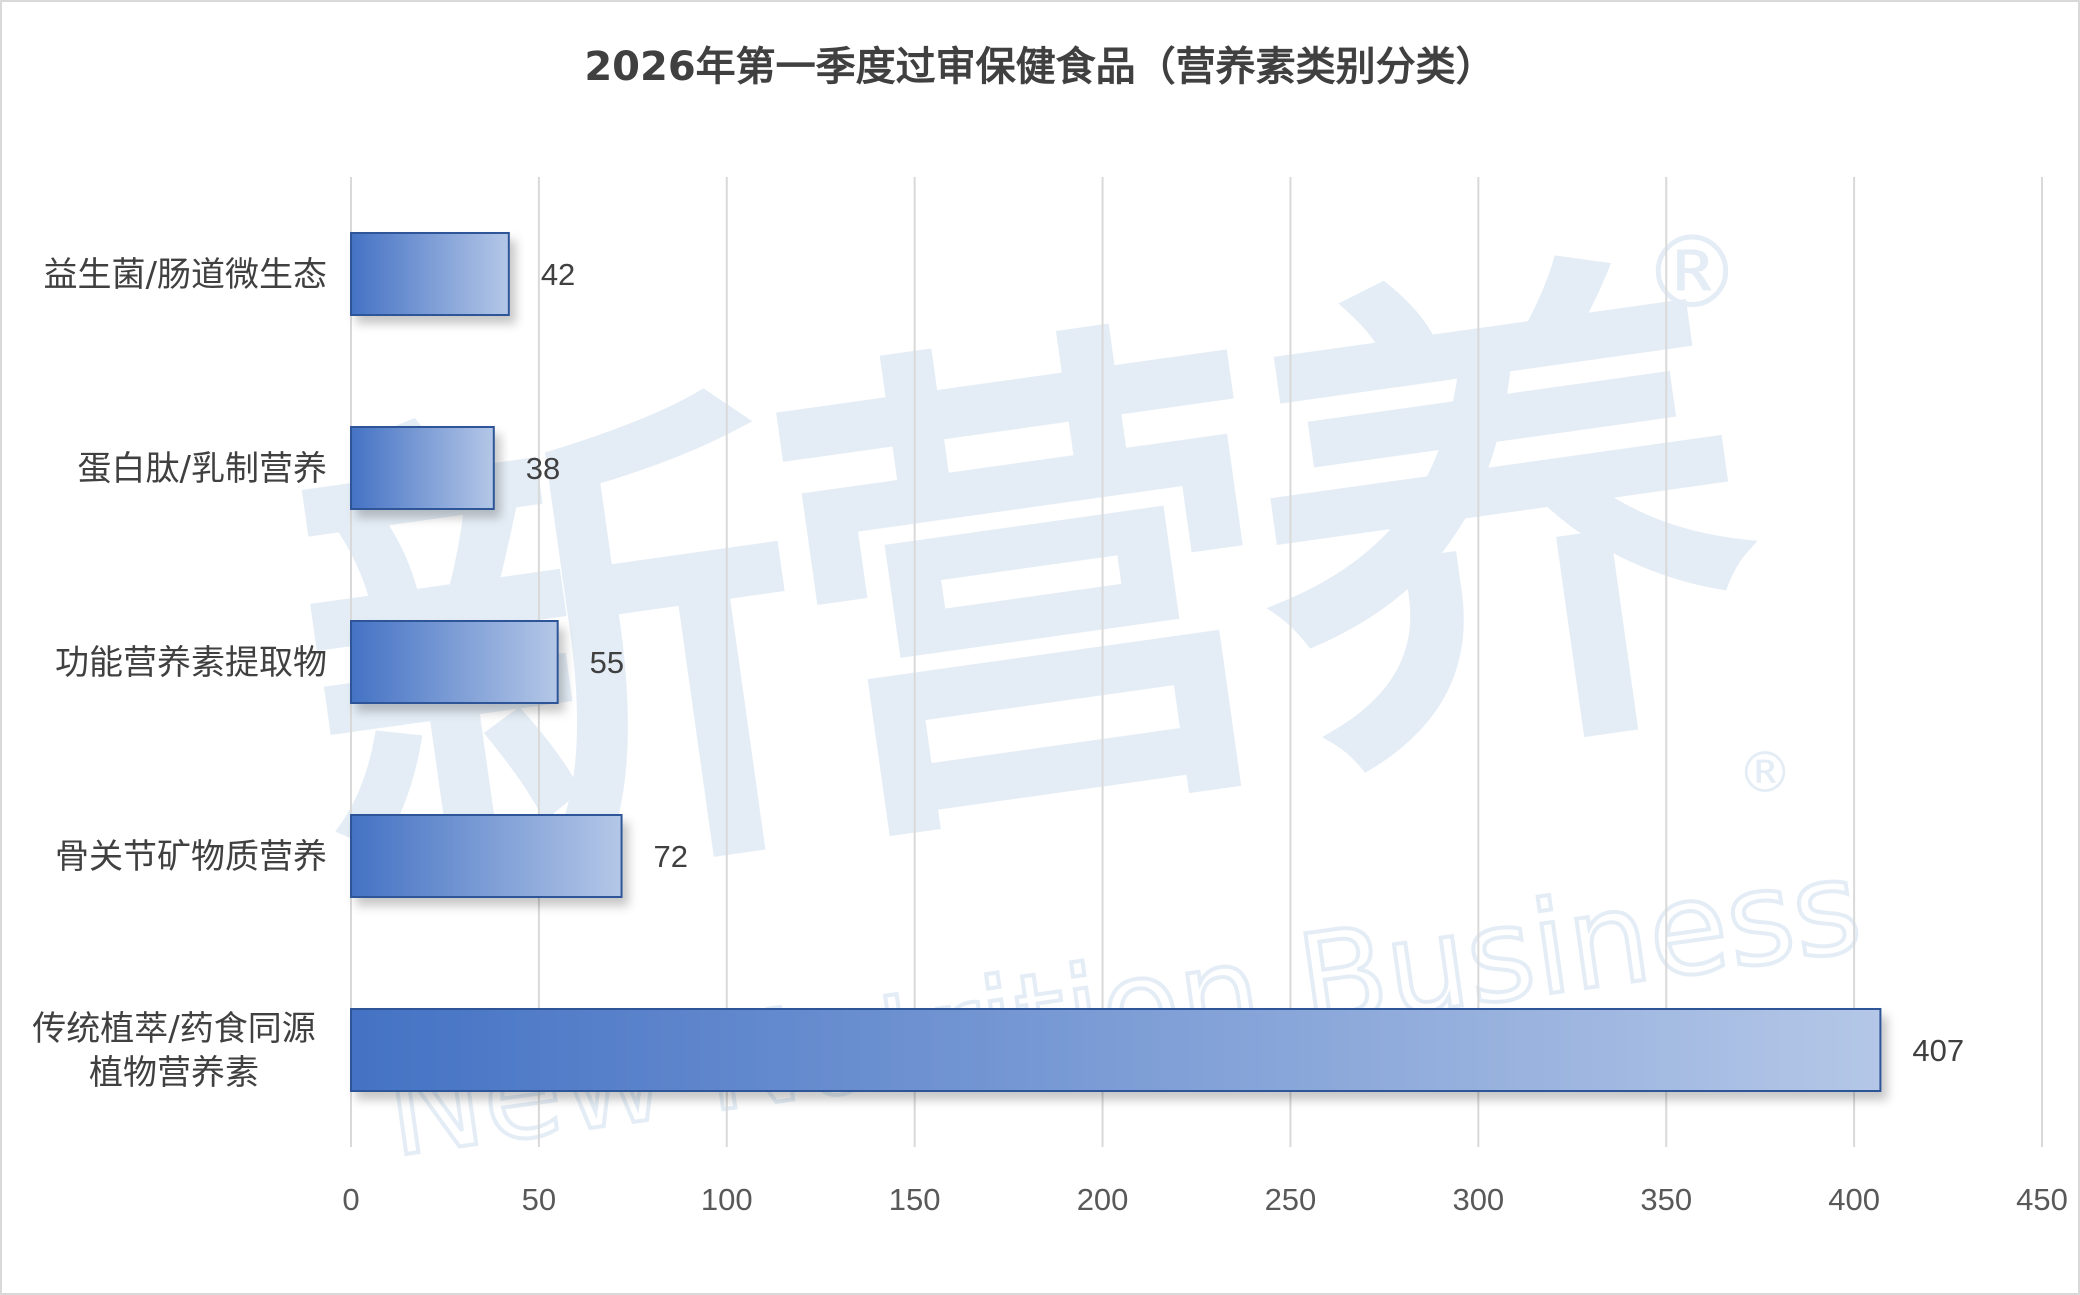  Describe the element at coordinates (1478, 1199) in the screenshot. I see `x-tick-label: 300` at that location.